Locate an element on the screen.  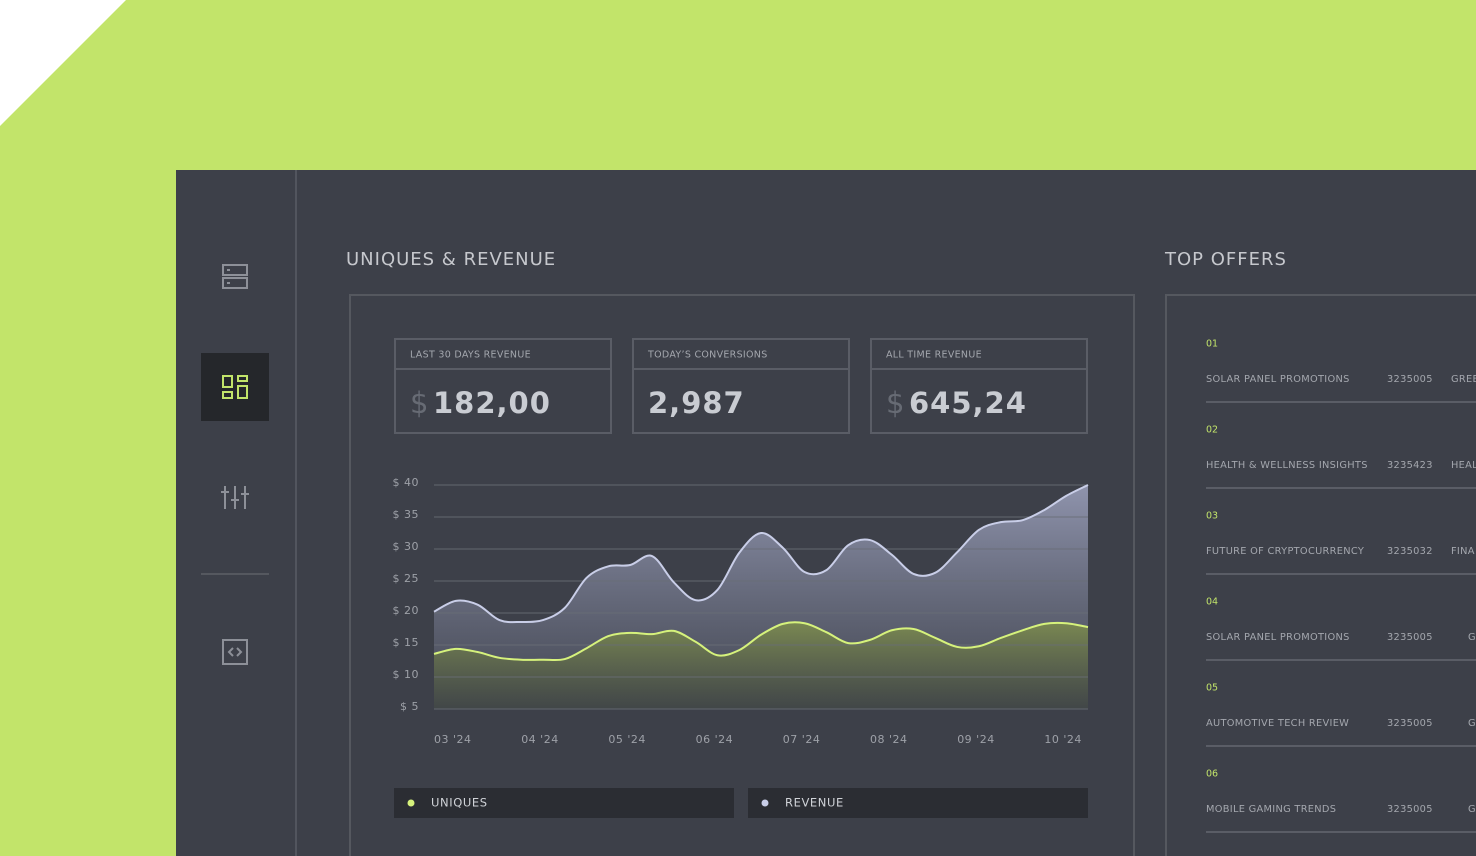
offer-name: AUTOMOTIVE TECH REVIEW is located at coordinates (1277, 723).